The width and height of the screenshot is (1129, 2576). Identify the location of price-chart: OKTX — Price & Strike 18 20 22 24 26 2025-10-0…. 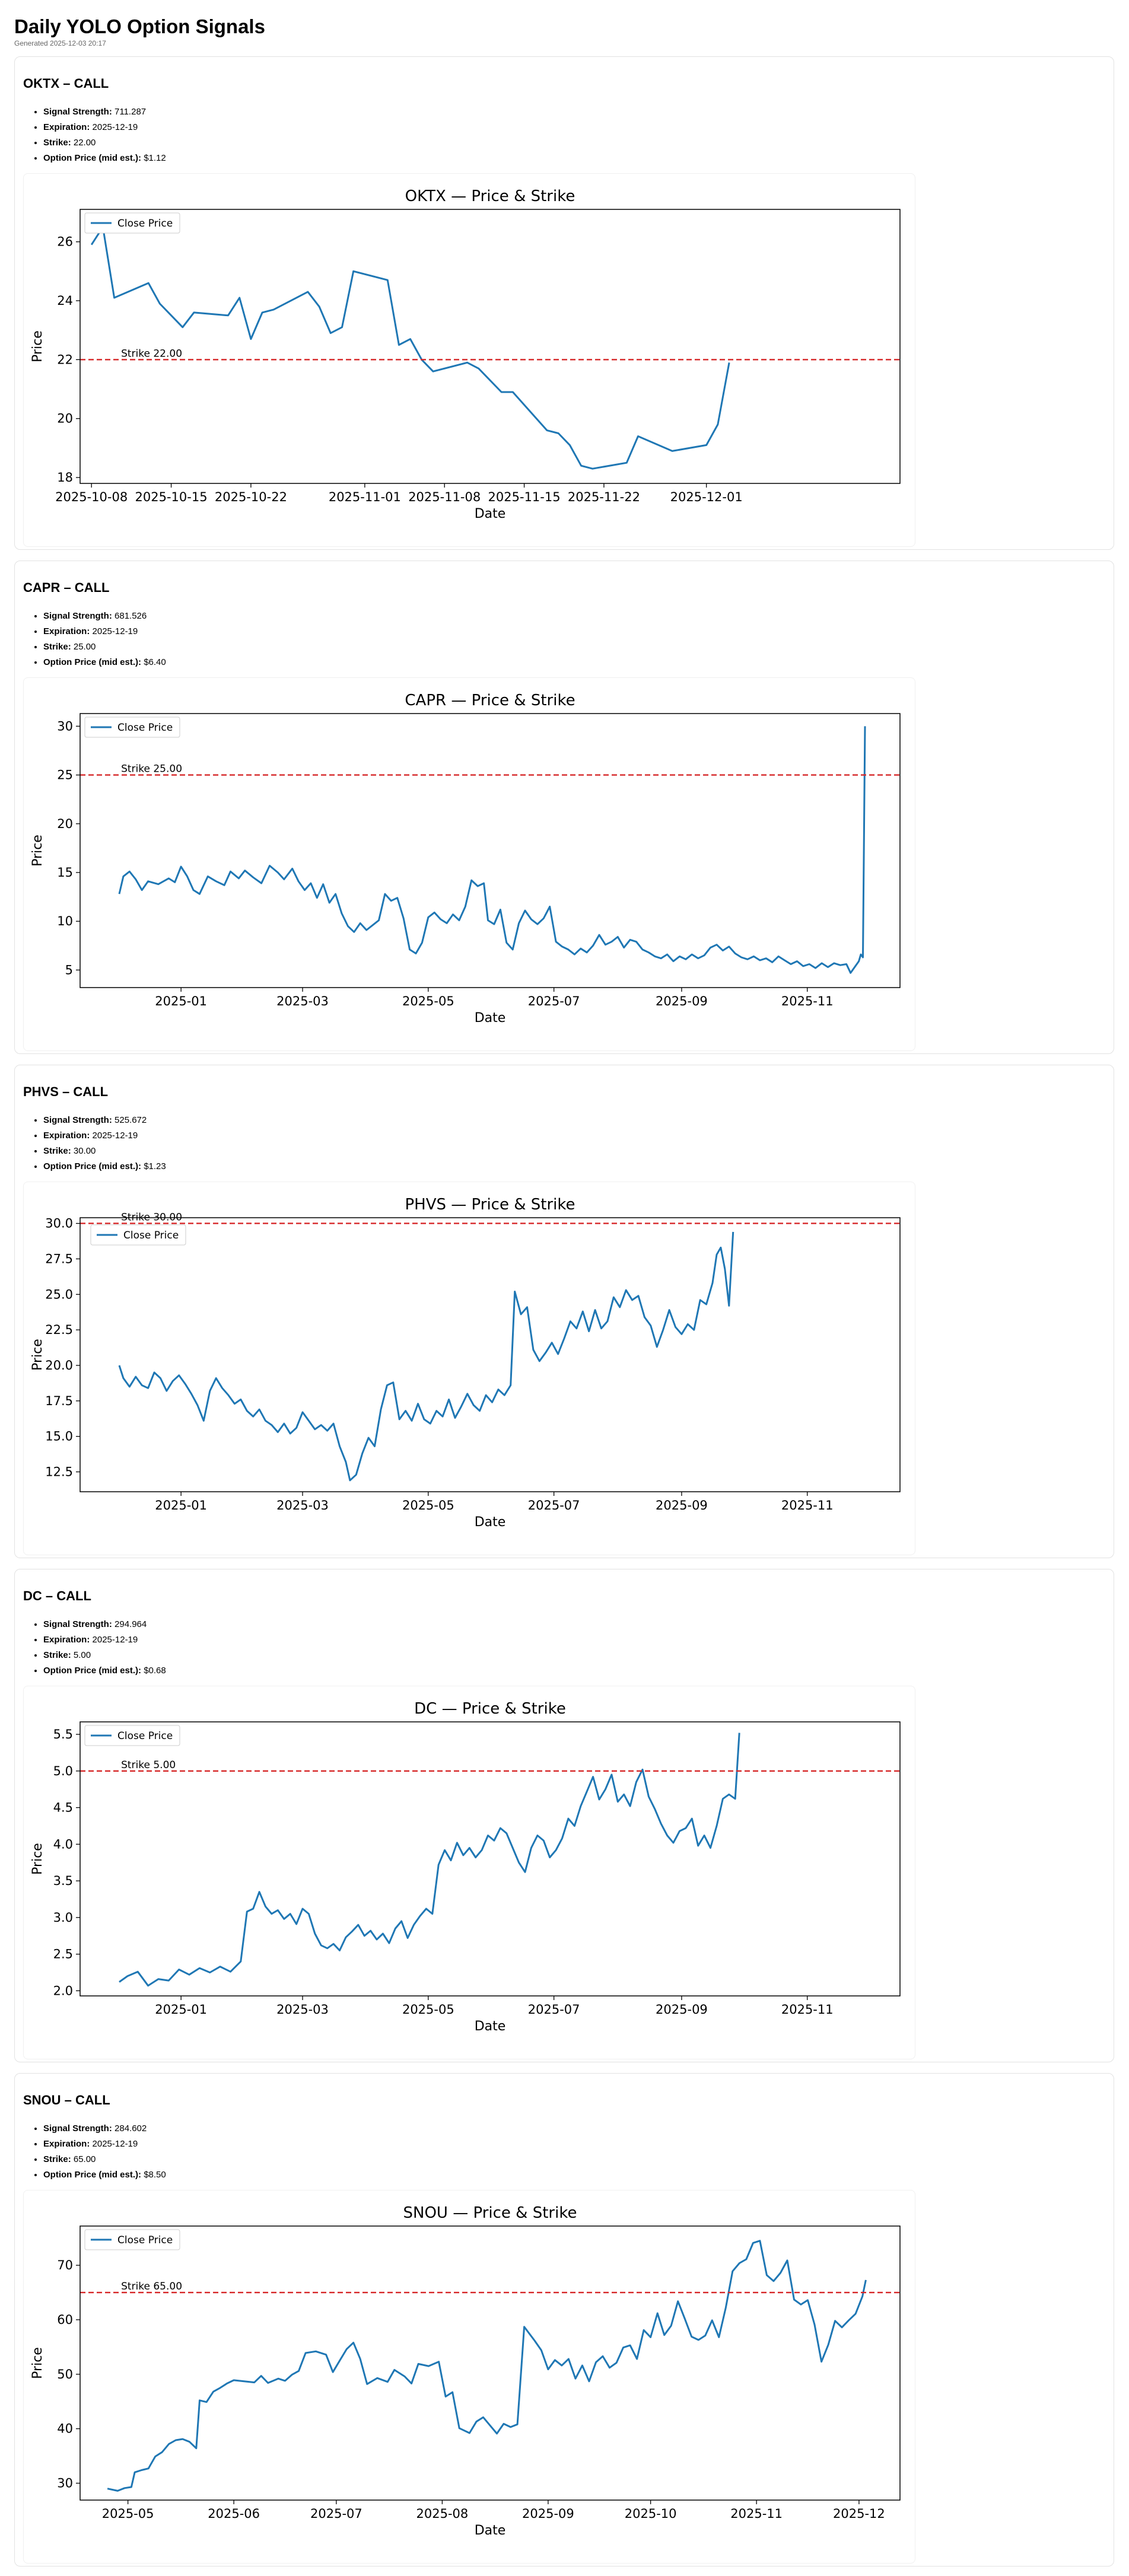
(469, 360).